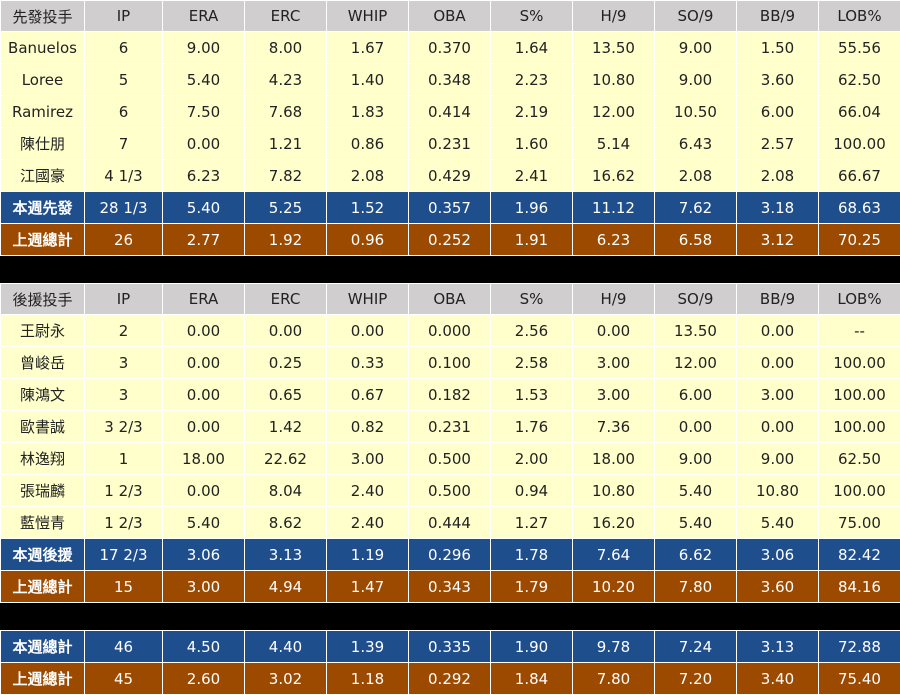 Image resolution: width=900 pixels, height=695 pixels. I want to click on column-header: H/9, so click(614, 299).